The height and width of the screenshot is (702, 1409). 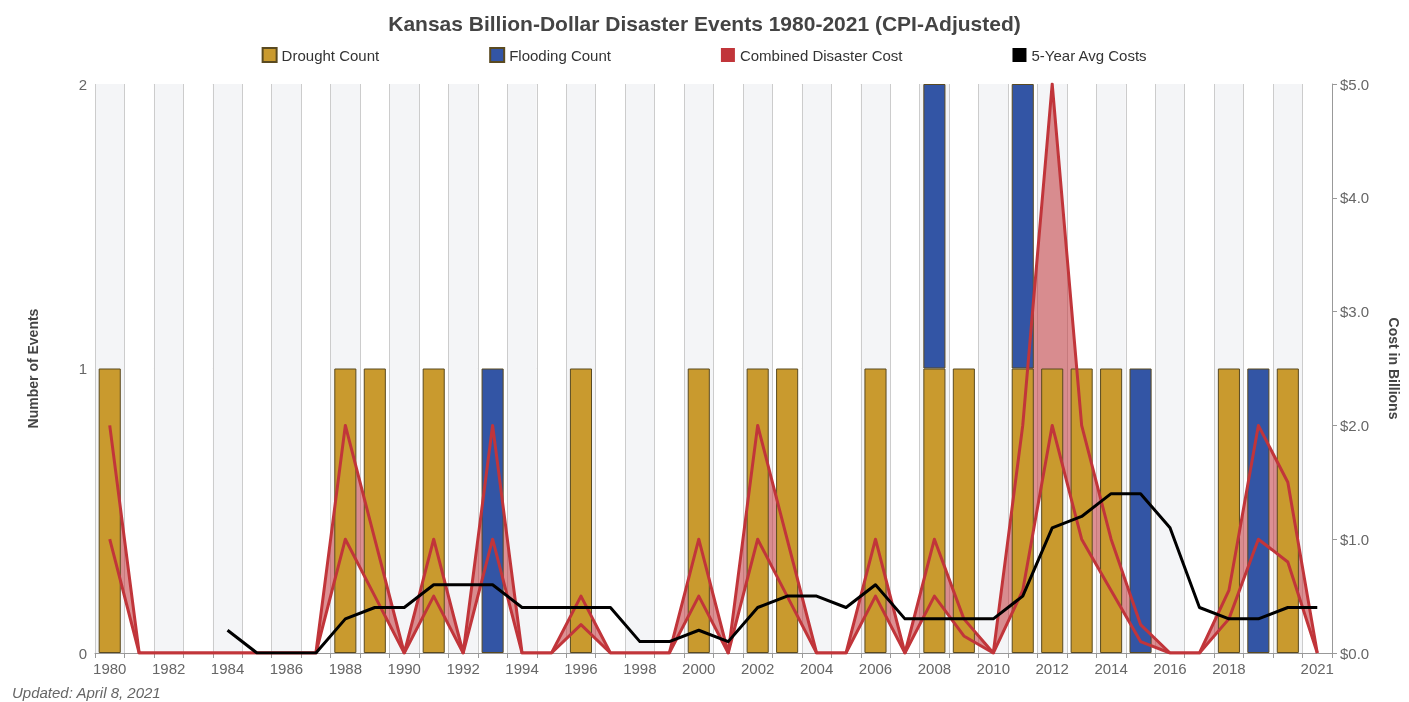 What do you see at coordinates (875, 668) in the screenshot?
I see `x-tick-label: 2006` at bounding box center [875, 668].